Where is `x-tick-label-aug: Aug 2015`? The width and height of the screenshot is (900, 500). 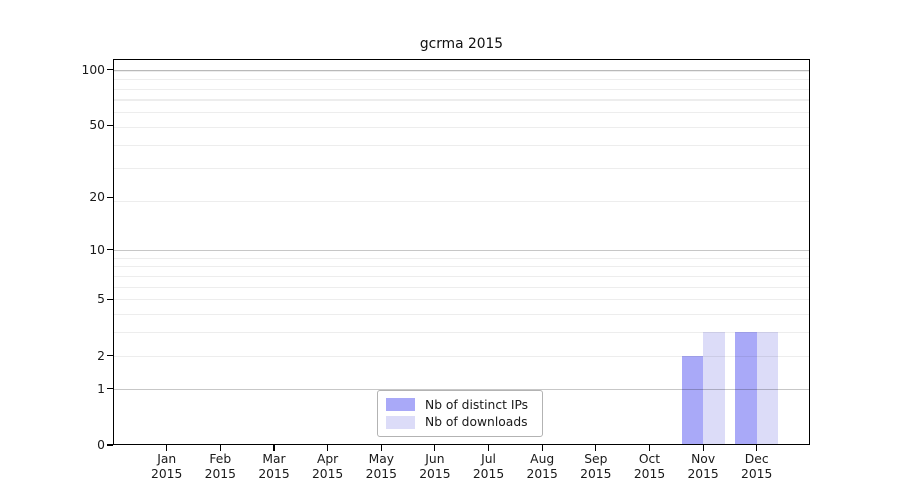
x-tick-label-aug: Aug 2015 is located at coordinates (542, 467).